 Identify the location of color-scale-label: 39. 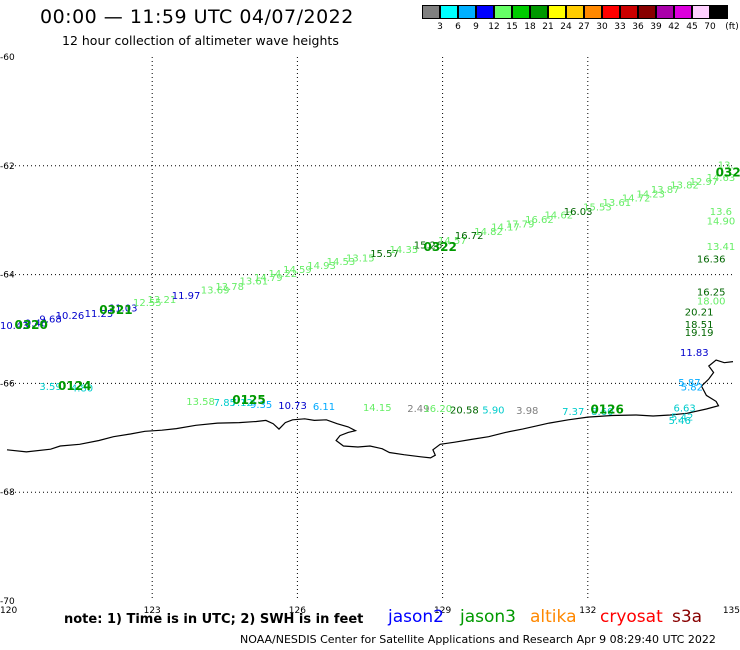
(656, 27).